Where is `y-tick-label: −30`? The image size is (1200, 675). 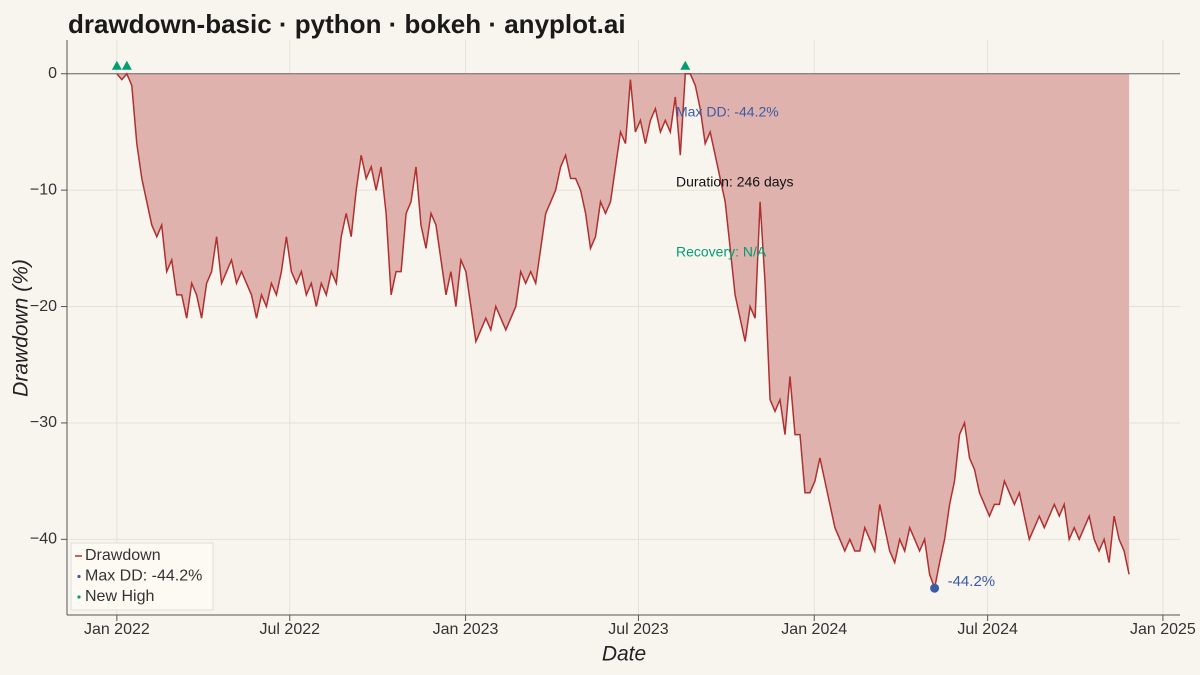 y-tick-label: −30 is located at coordinates (43, 422).